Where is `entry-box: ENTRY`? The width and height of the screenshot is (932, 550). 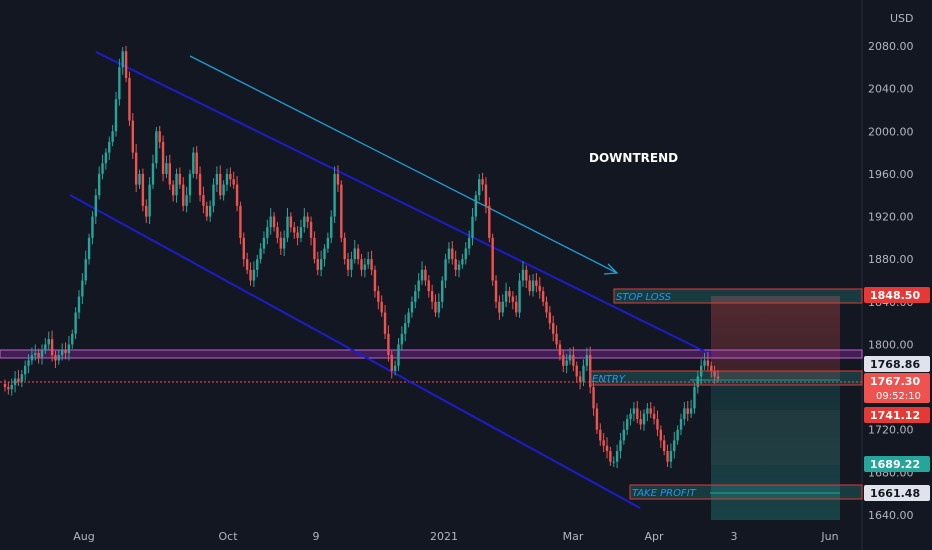
entry-box: ENTRY is located at coordinates (726, 378).